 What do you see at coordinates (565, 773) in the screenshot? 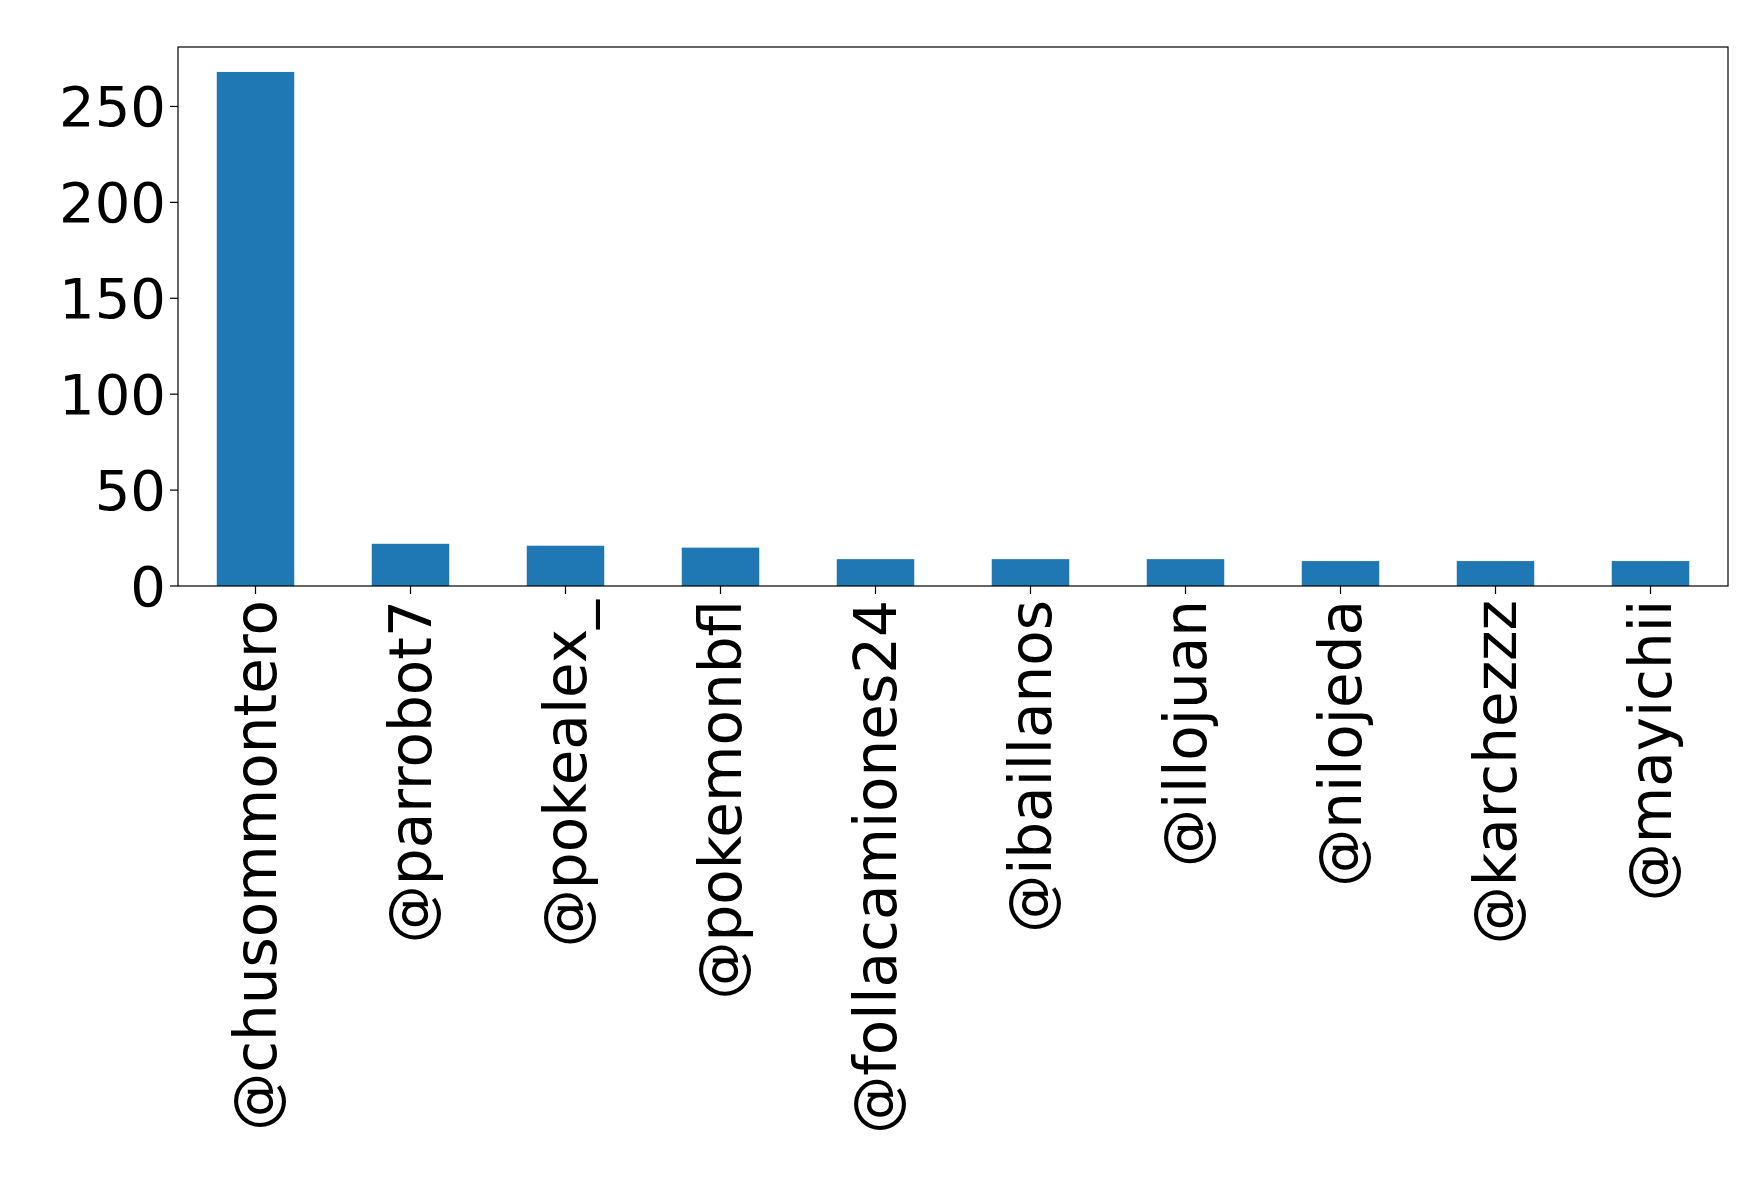
I see `x-tick-label: @pokealex_` at bounding box center [565, 773].